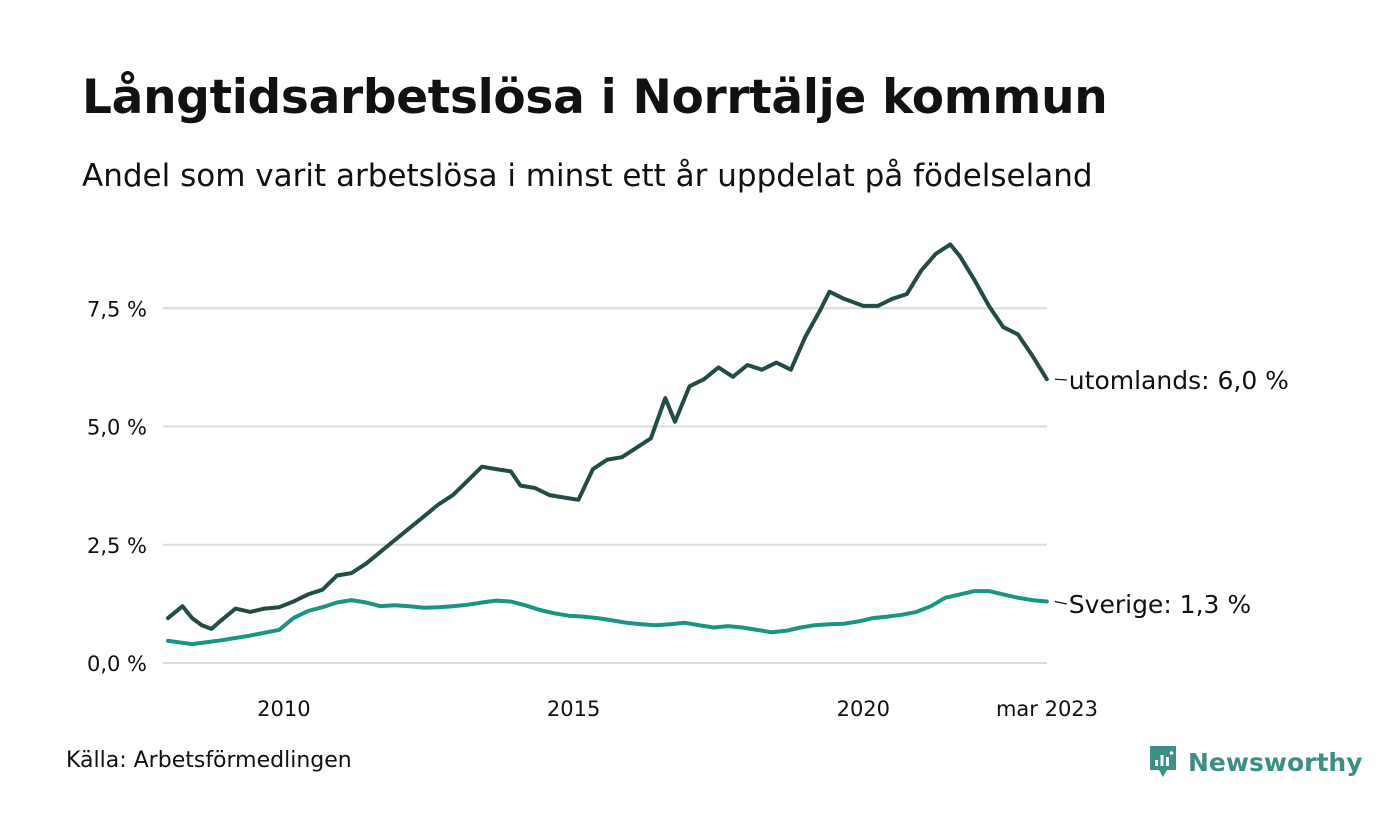  Describe the element at coordinates (677, 709) in the screenshot. I see `x-axis: 2010 2015 2020 mar 2023` at that location.